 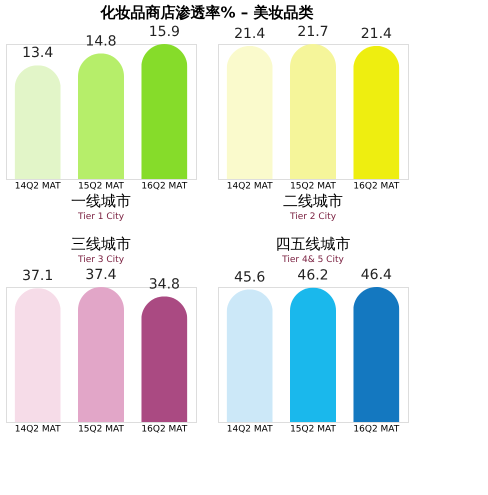 I want to click on data-label: 46.4, so click(x=376, y=275).